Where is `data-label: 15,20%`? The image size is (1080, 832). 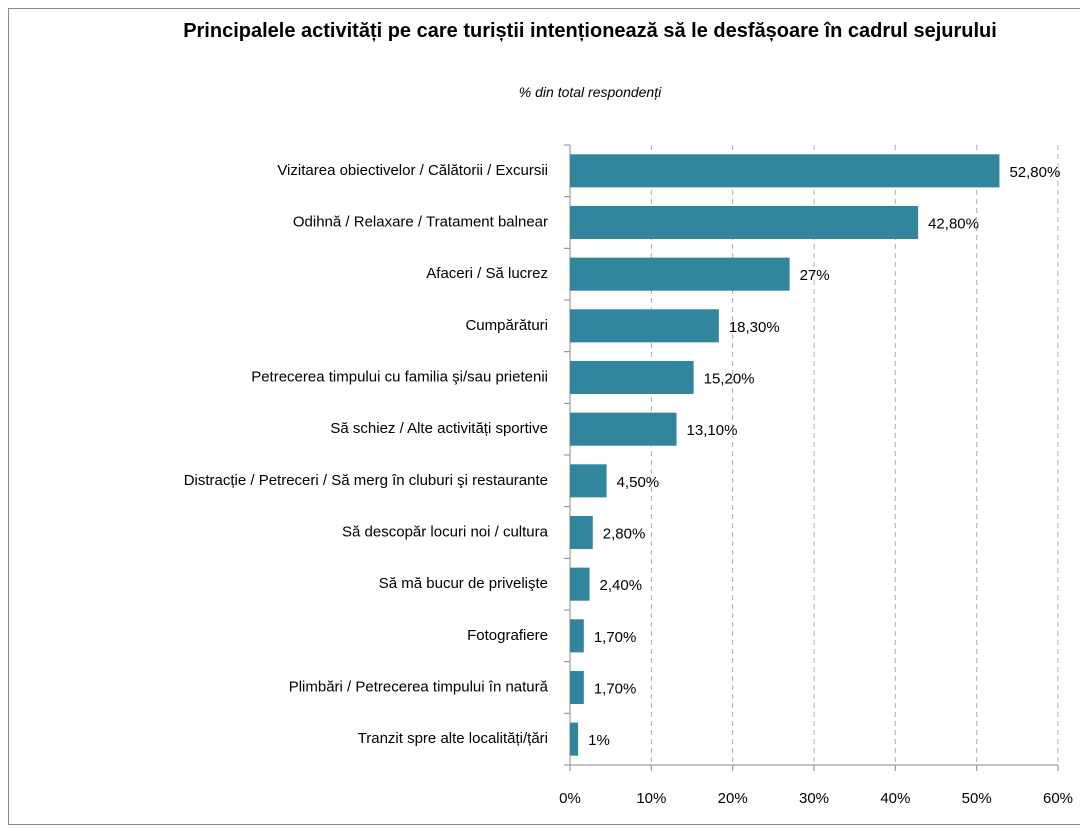
data-label: 15,20% is located at coordinates (729, 378).